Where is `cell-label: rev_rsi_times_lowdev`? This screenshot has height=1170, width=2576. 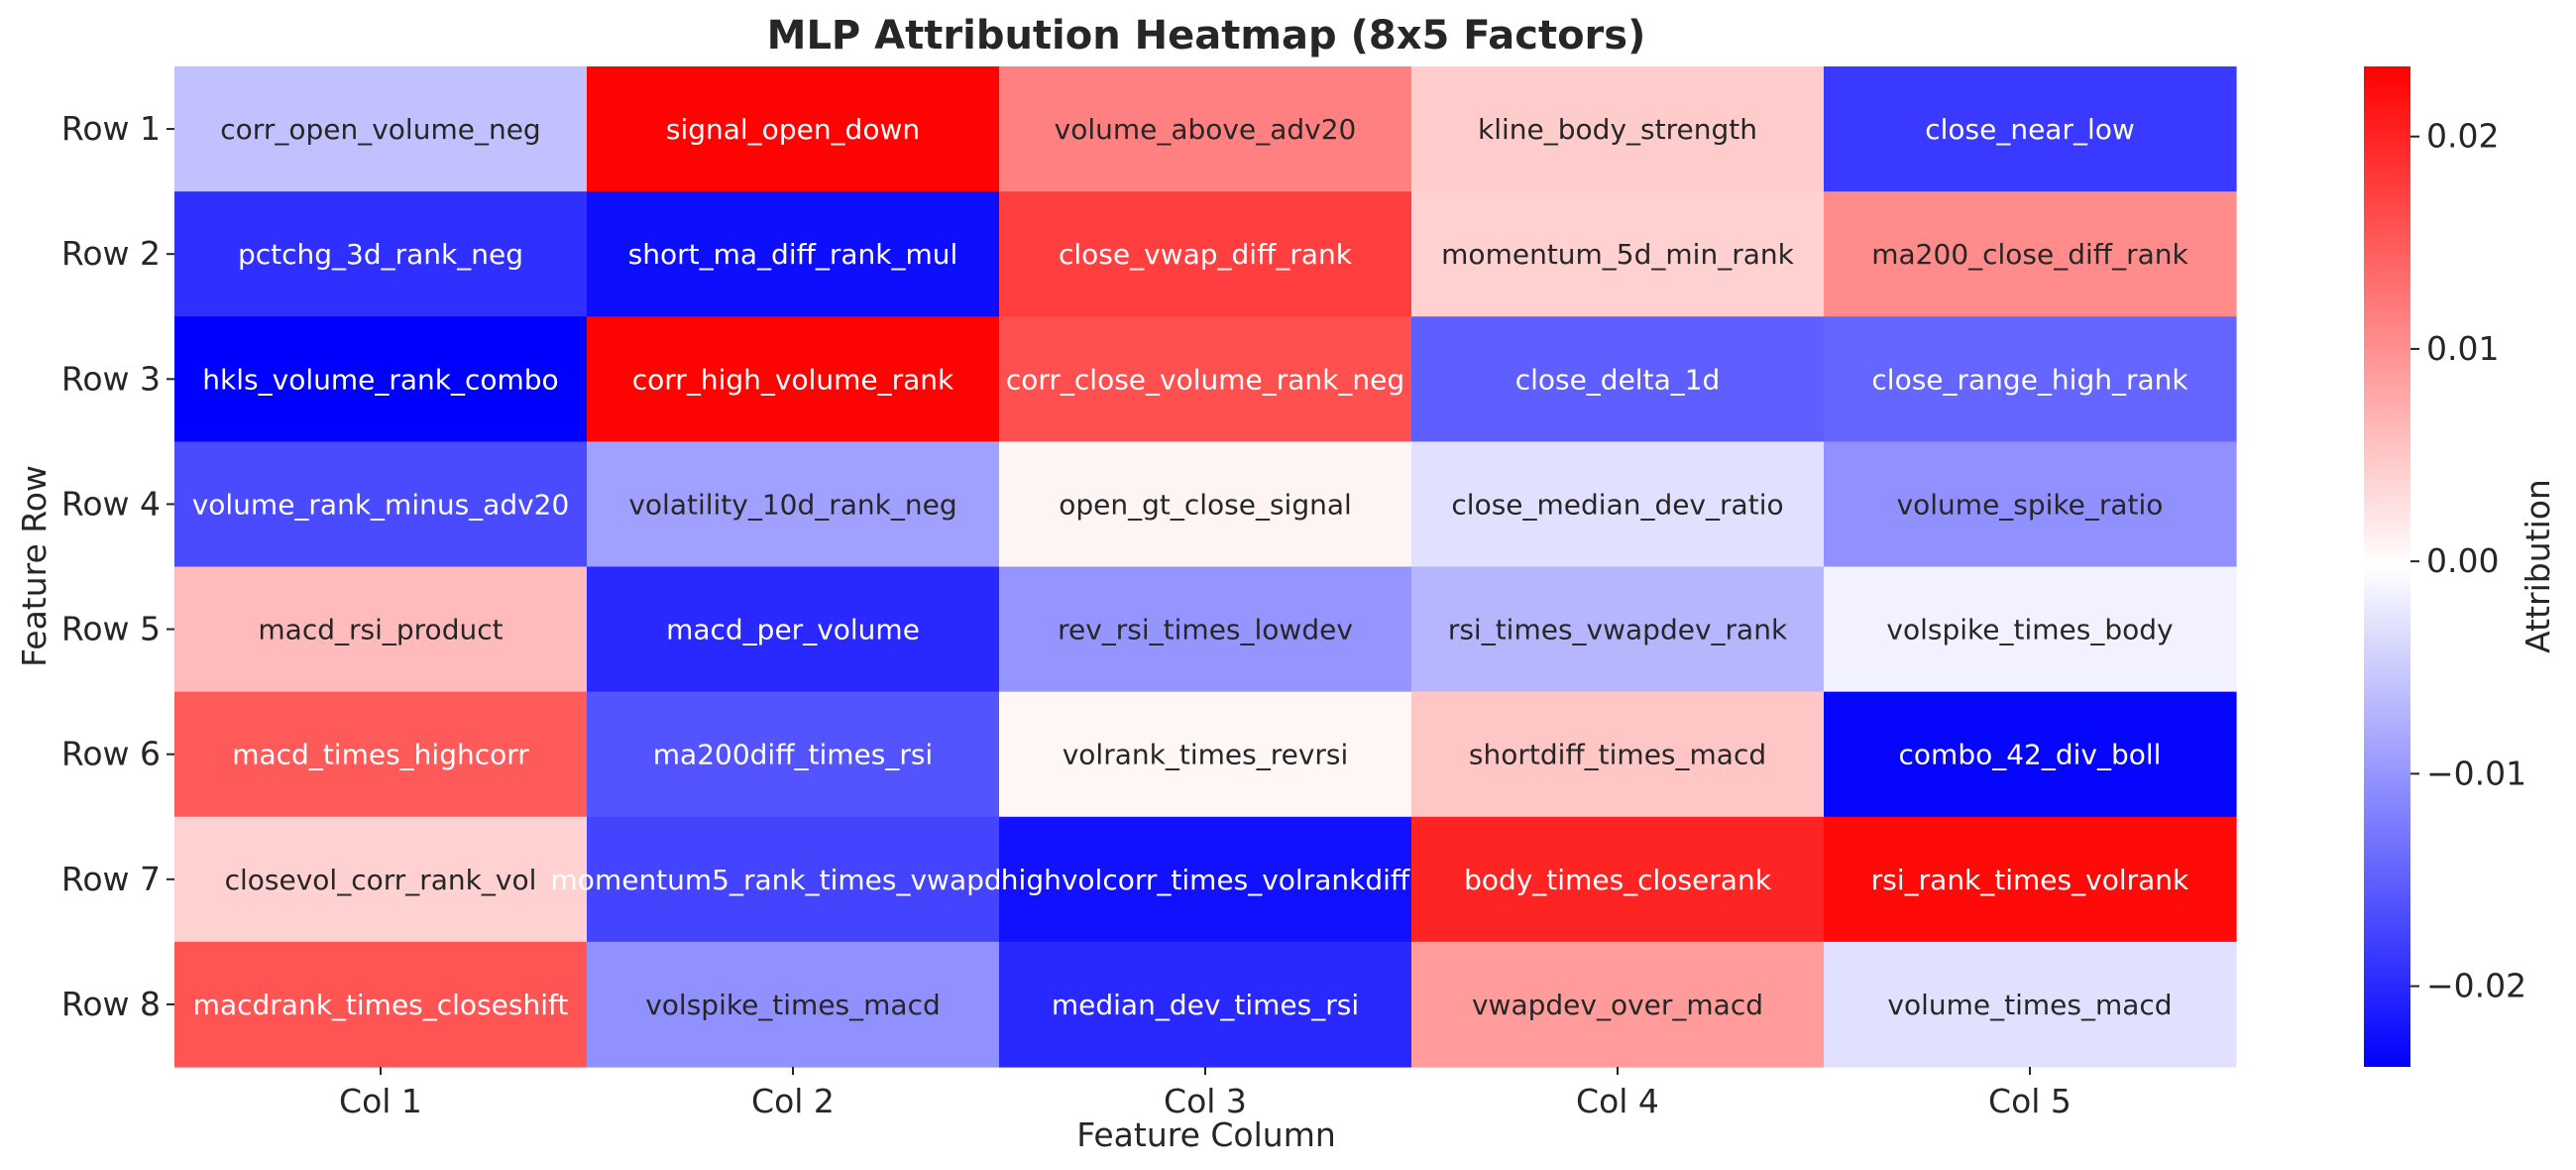 cell-label: rev_rsi_times_lowdev is located at coordinates (1205, 630).